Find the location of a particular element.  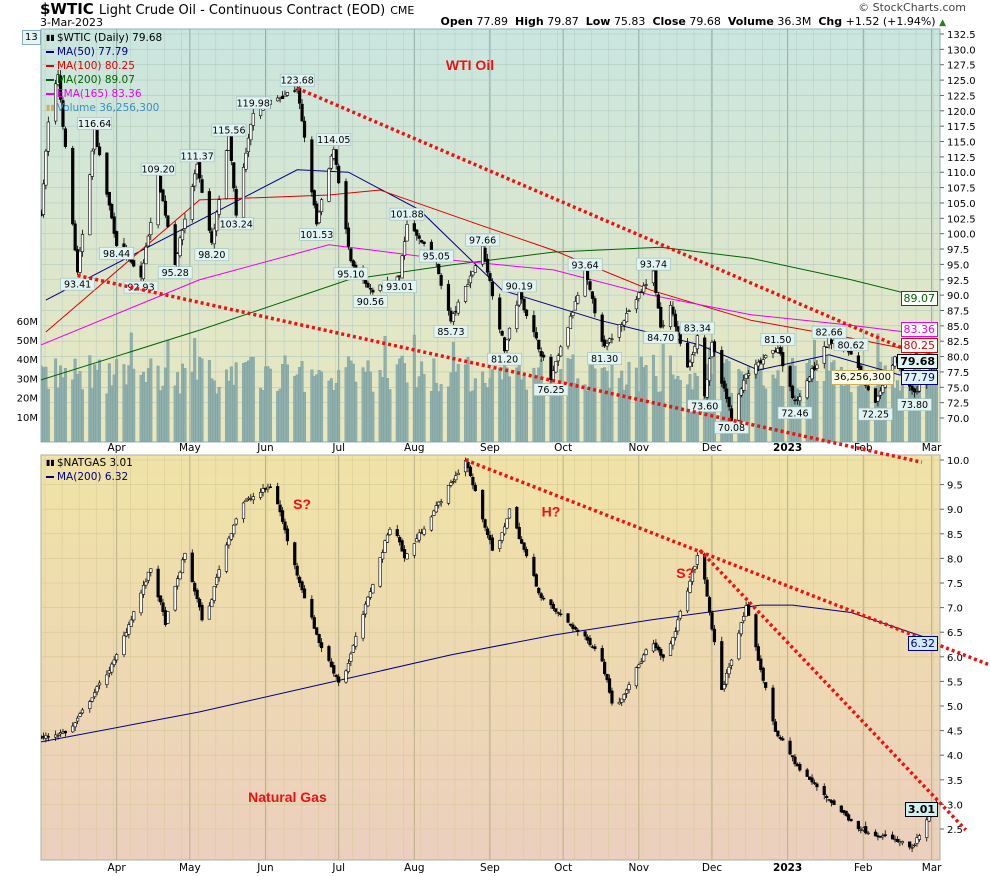

y-tick-label: 90.0 is located at coordinates (958, 296).